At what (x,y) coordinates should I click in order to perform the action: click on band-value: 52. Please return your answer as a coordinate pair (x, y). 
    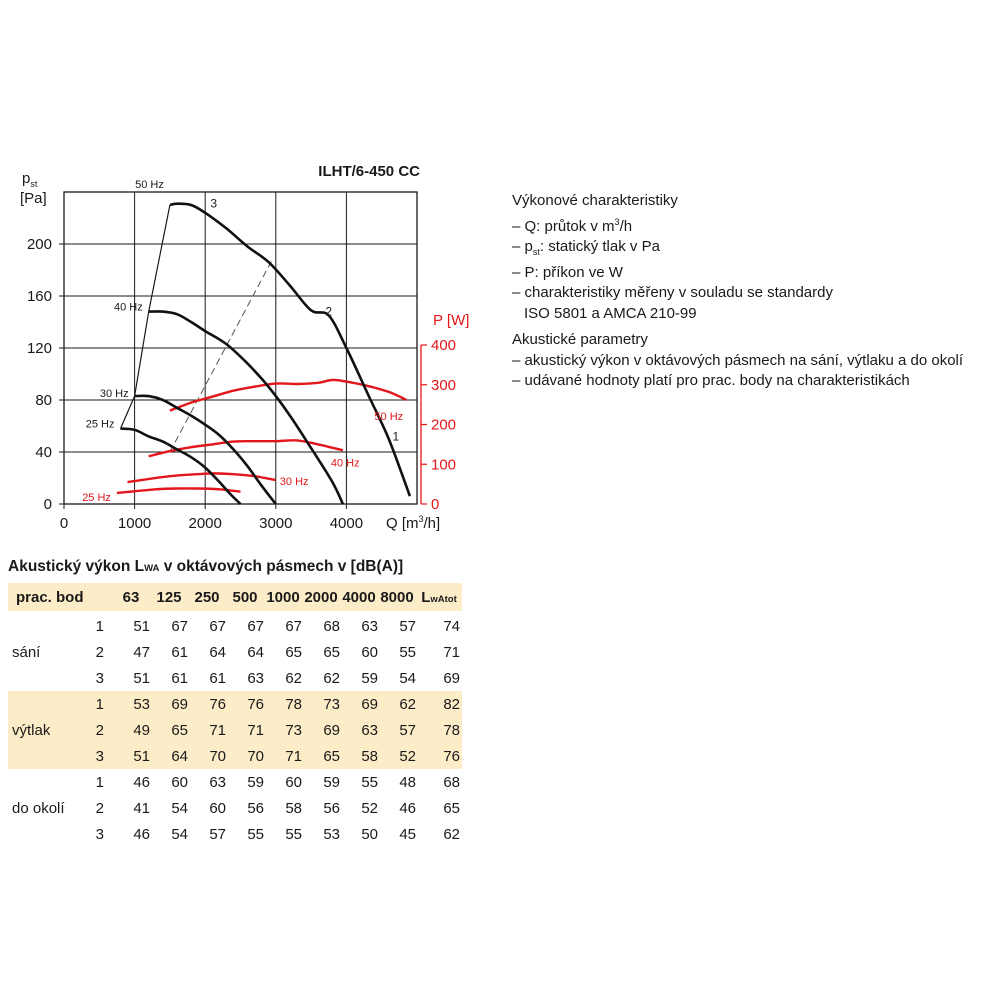
    Looking at the image, I should click on (369, 808).